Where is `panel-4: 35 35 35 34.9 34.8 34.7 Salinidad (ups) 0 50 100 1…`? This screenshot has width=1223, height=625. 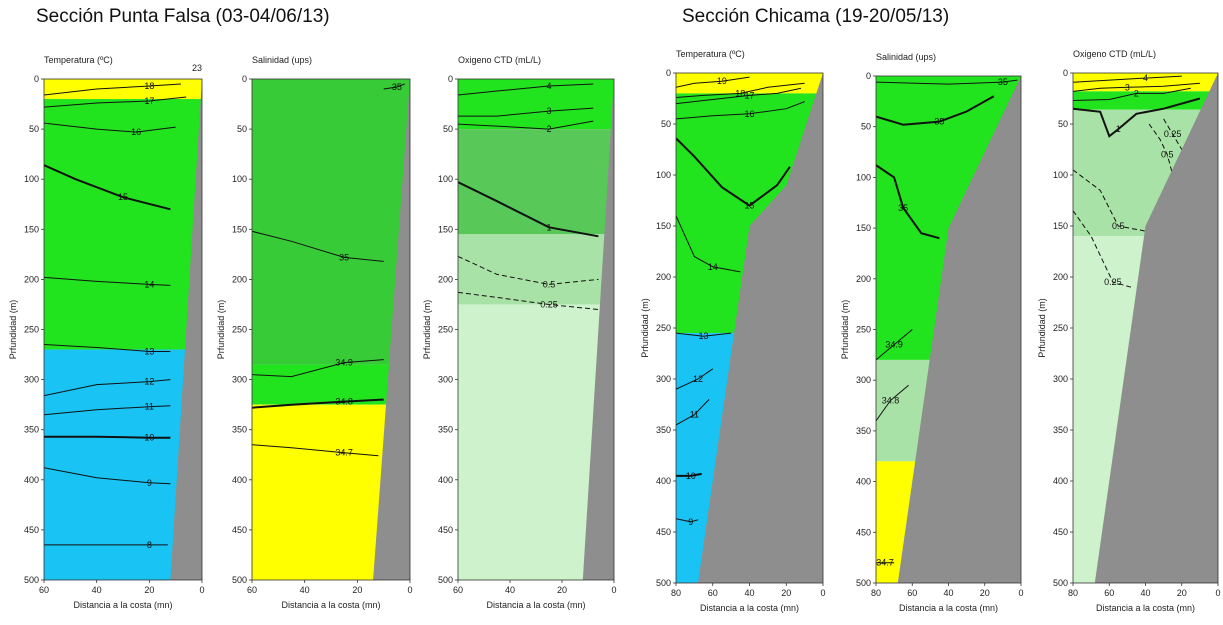 panel-4: 35 35 35 34.9 34.8 34.7 Salinidad (ups) 0 50 100 1… is located at coordinates (932, 332).